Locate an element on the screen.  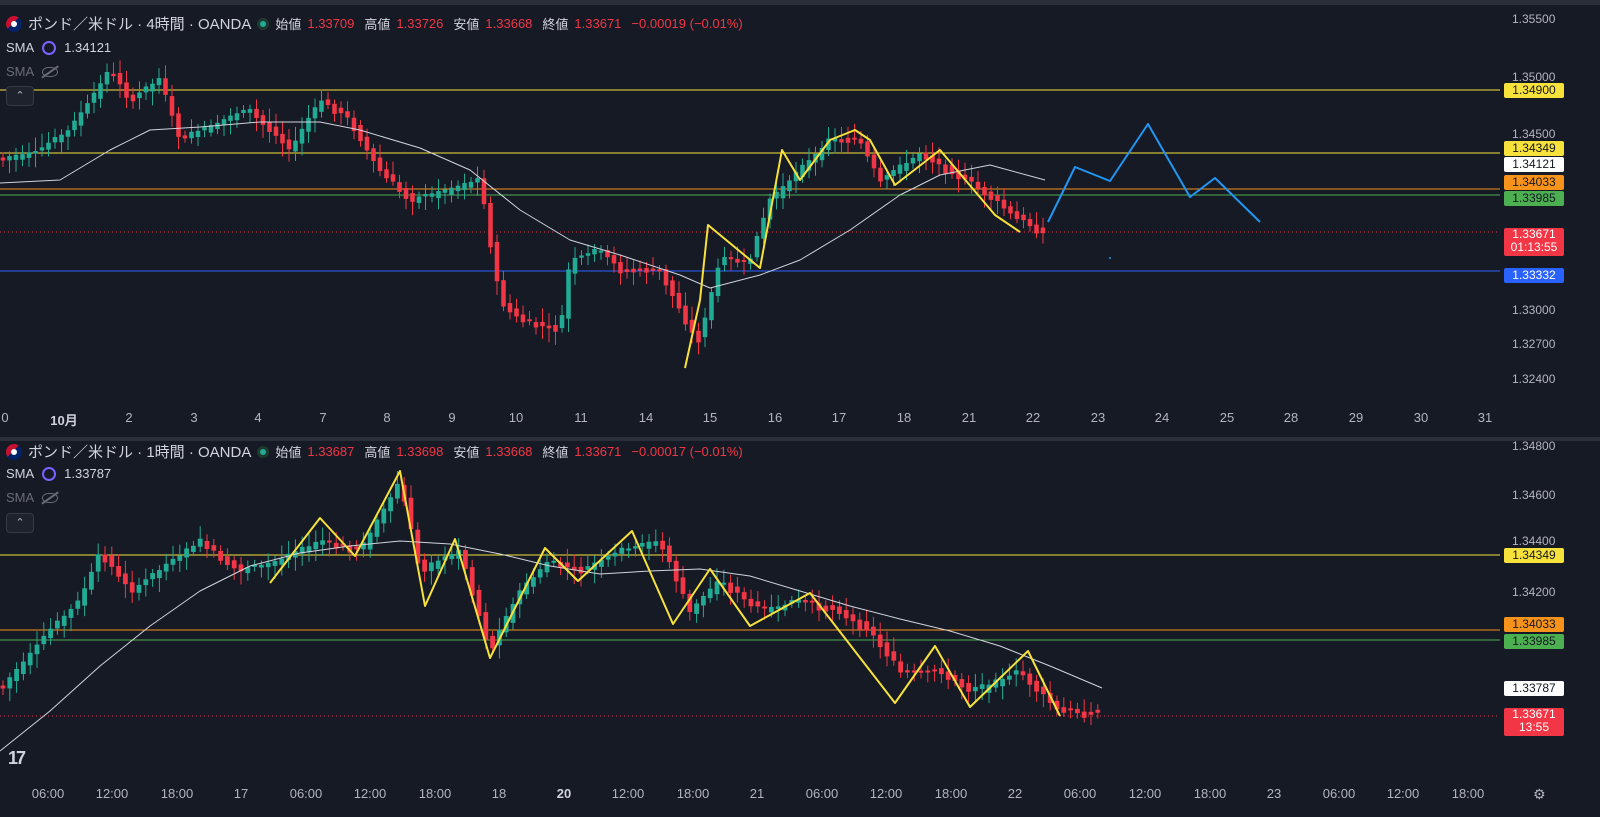
ohlc-close-label: 終値 is located at coordinates (555, 24).